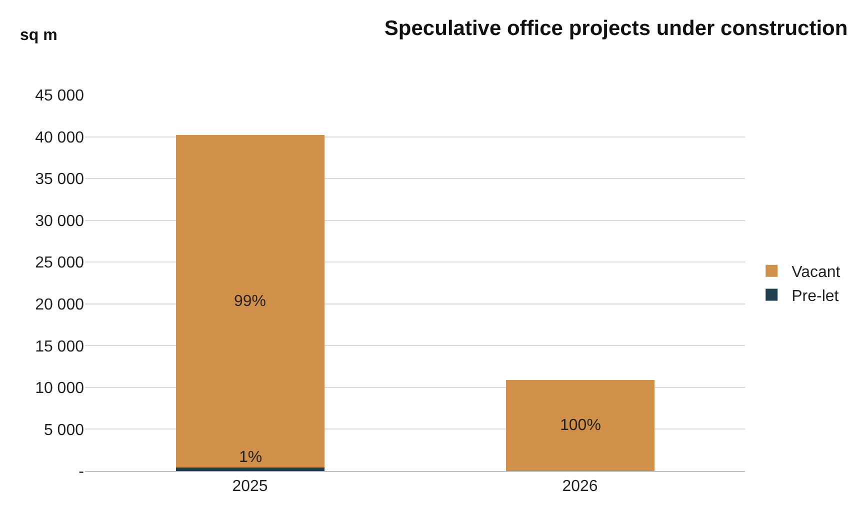 The width and height of the screenshot is (865, 511). What do you see at coordinates (64, 430) in the screenshot?
I see `y-tick-label: 5 000` at bounding box center [64, 430].